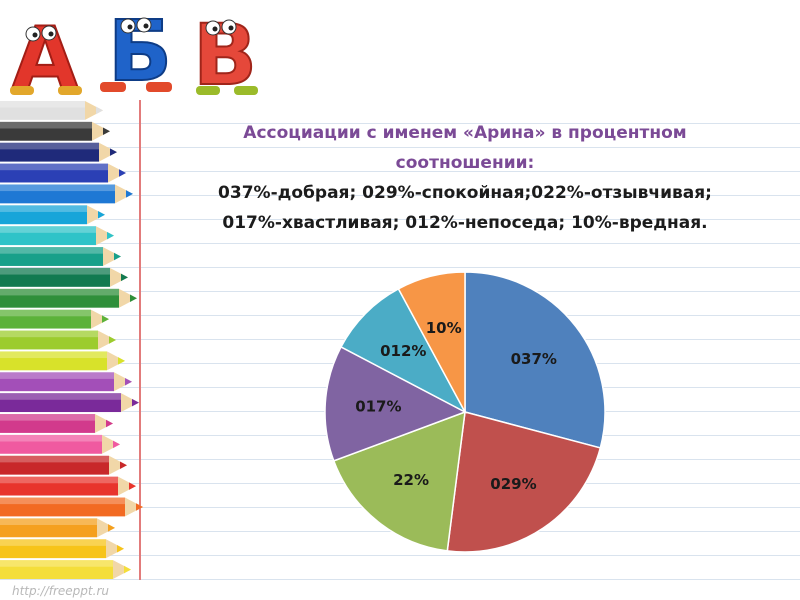 The image size is (800, 600). What do you see at coordinates (225, 55) in the screenshot?
I see `letter-v-figure: В` at bounding box center [225, 55].